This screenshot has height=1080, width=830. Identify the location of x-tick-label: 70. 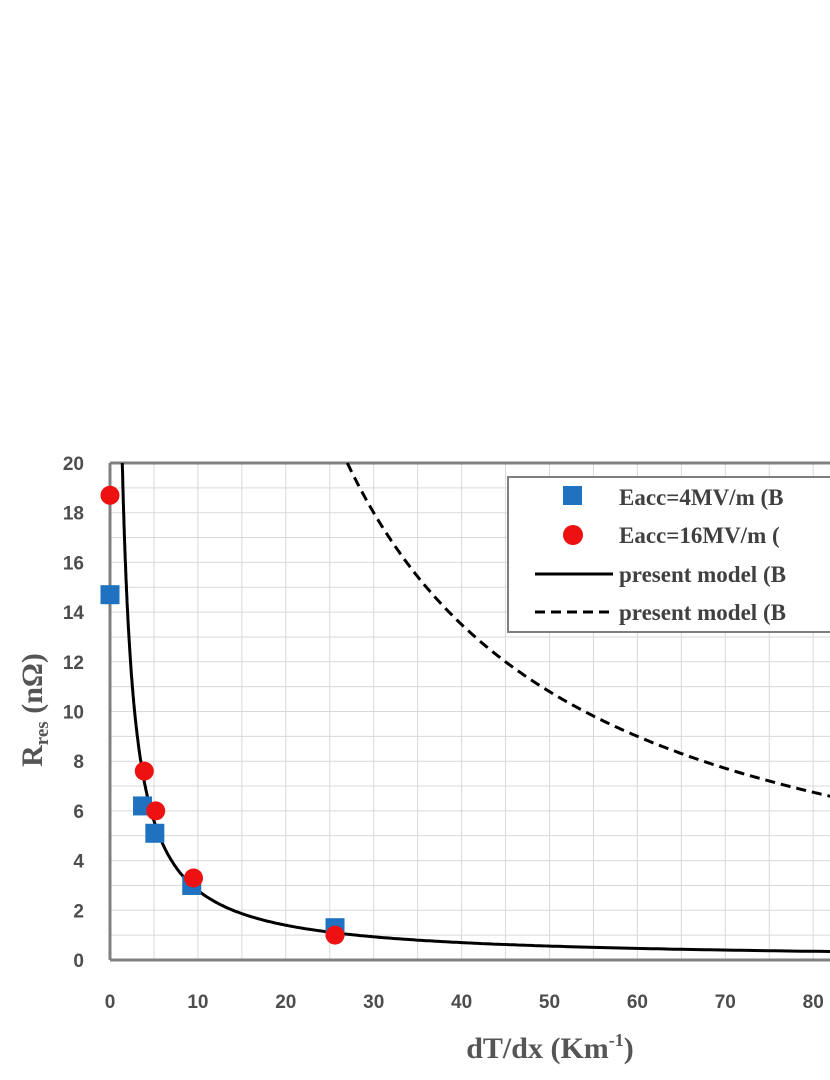
(725, 1002).